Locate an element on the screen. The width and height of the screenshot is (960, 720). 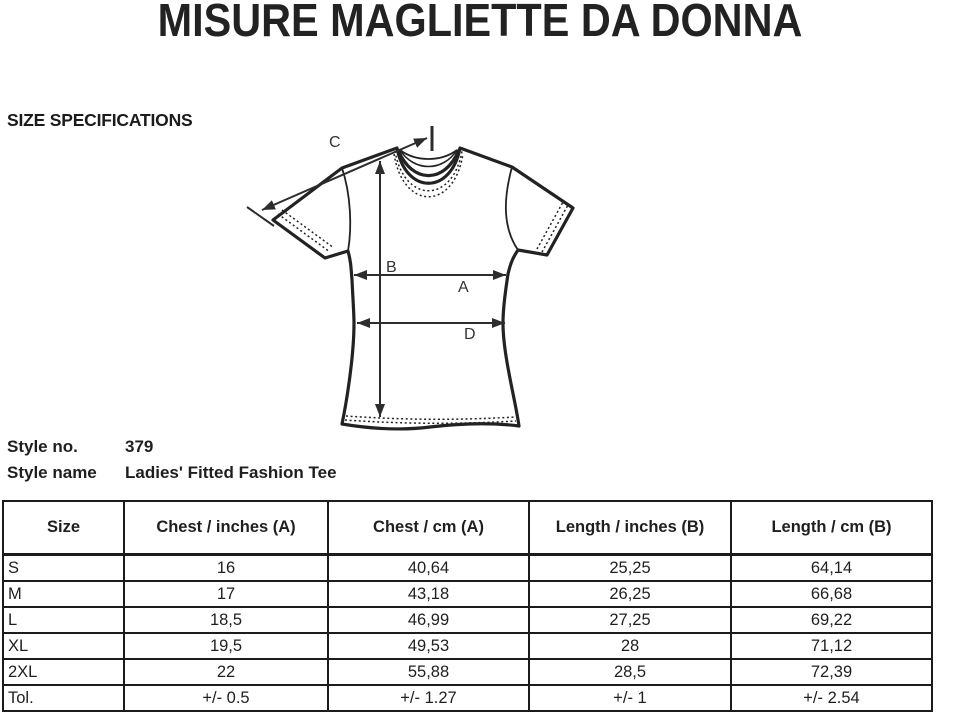
table-cell: 2XL is located at coordinates (63, 672).